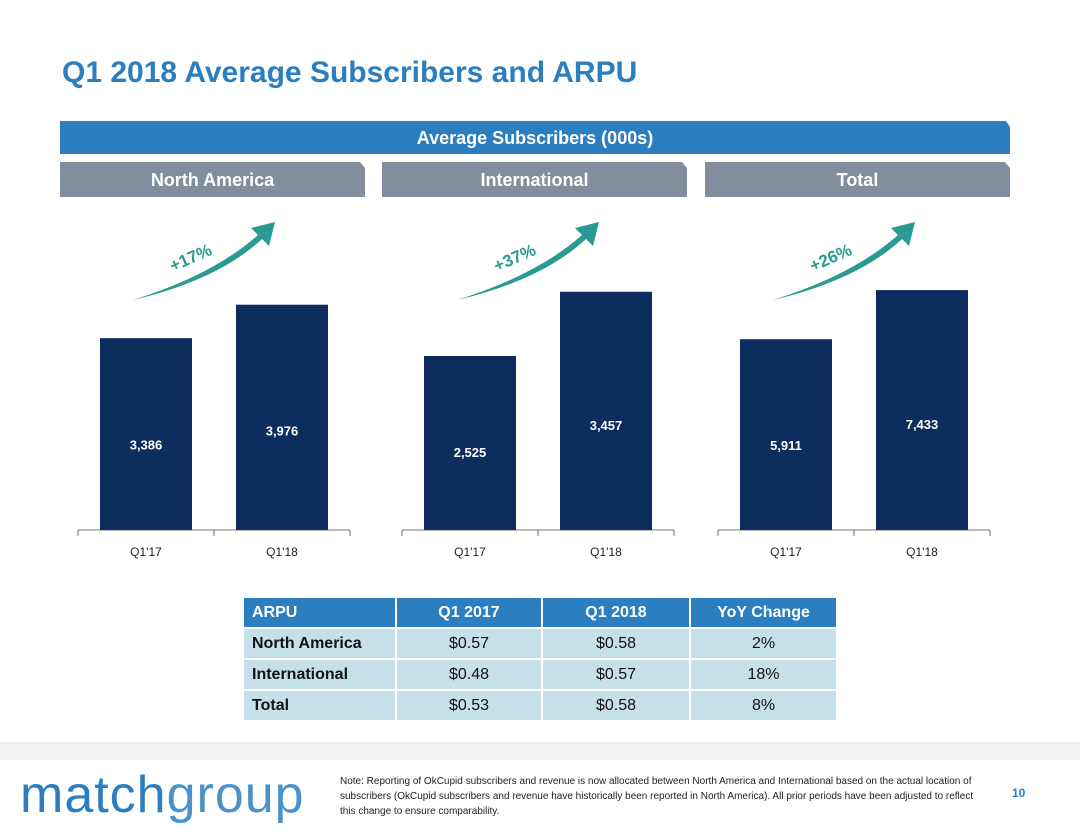 The image size is (1080, 834). I want to click on page-number: 10, so click(1019, 793).